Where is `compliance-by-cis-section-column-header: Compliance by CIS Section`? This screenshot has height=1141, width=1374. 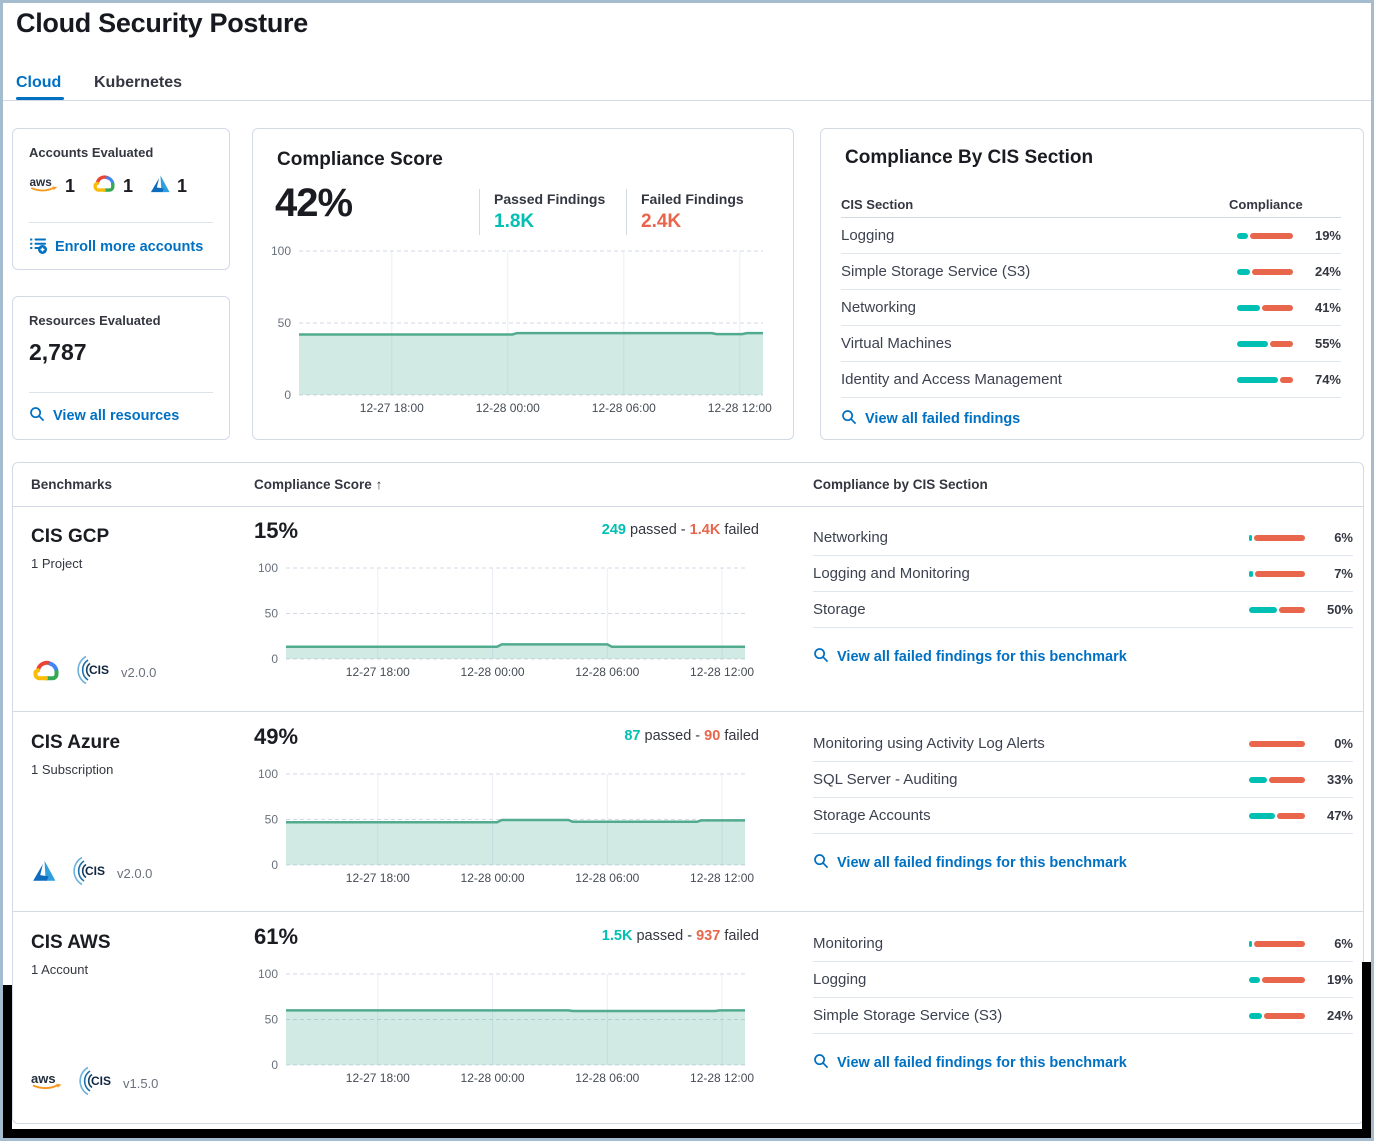
compliance-by-cis-section-column-header: Compliance by CIS Section is located at coordinates (900, 484).